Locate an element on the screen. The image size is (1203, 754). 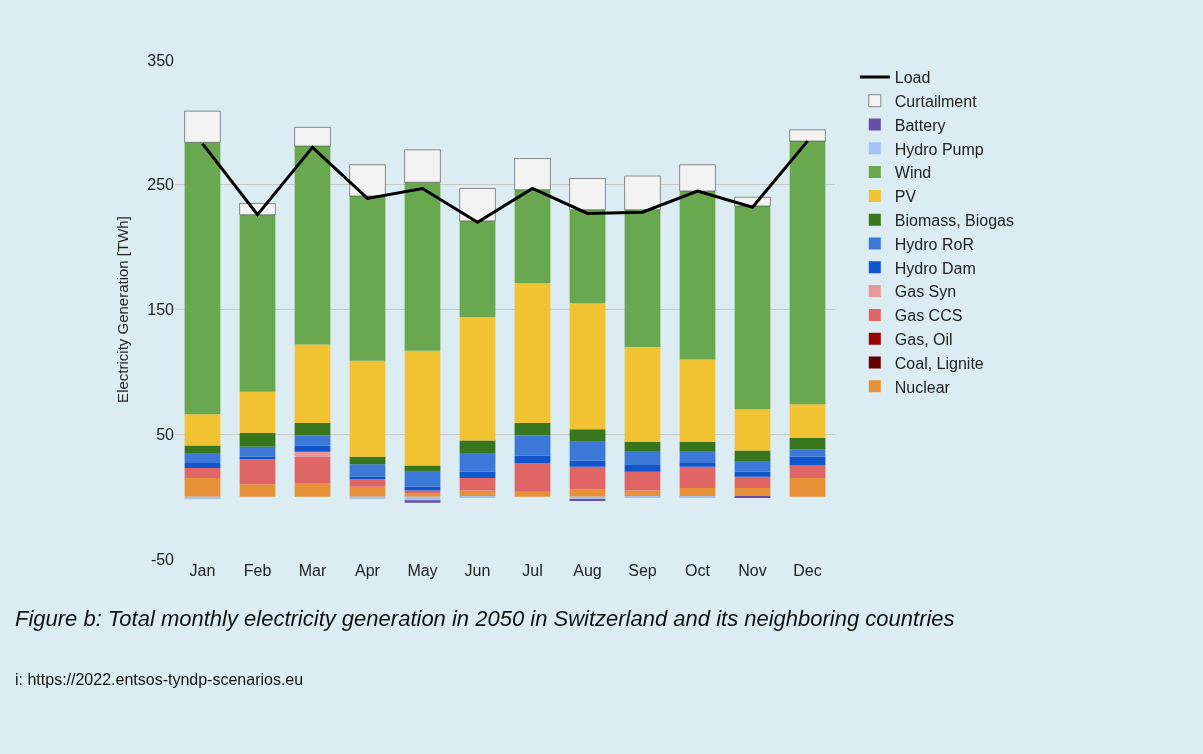
text: Figure b: Total monthly electricity generation in 2050 in Switzerland and its neighboring countries is located at coordinates (485, 618).